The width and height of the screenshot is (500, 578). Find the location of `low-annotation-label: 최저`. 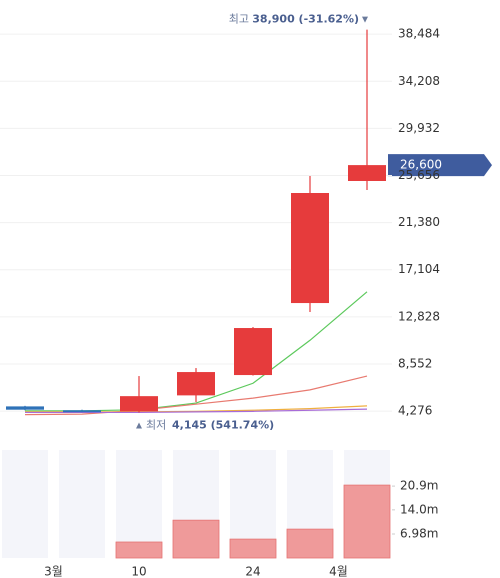

low-annotation-label: 최저 is located at coordinates (156, 425).